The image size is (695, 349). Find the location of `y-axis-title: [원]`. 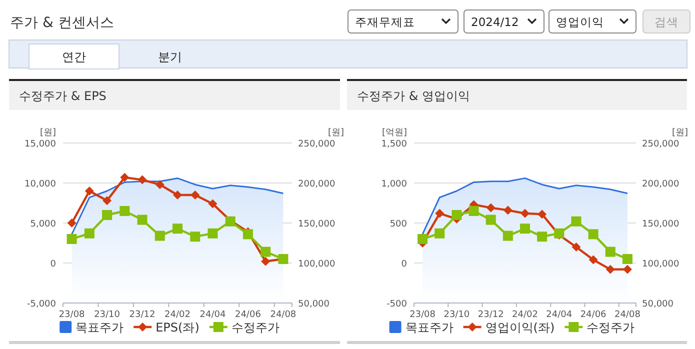

y-axis-title: [원] is located at coordinates (48, 133).